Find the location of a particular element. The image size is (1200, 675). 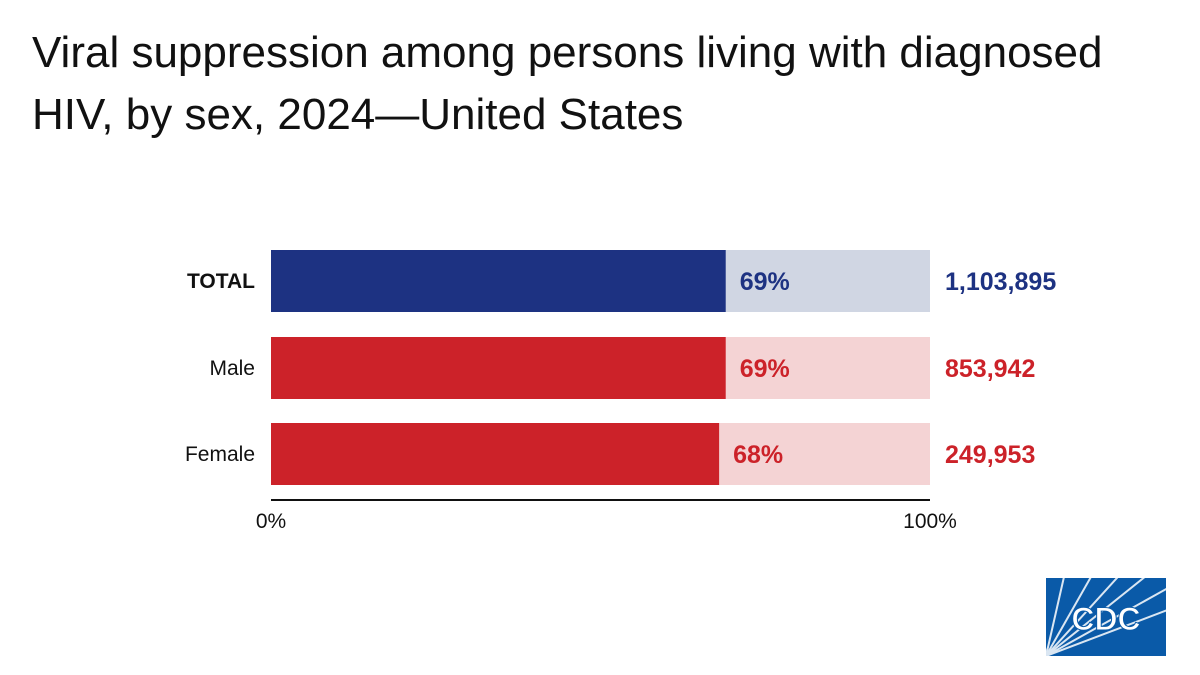

bar-male is located at coordinates (498, 368).